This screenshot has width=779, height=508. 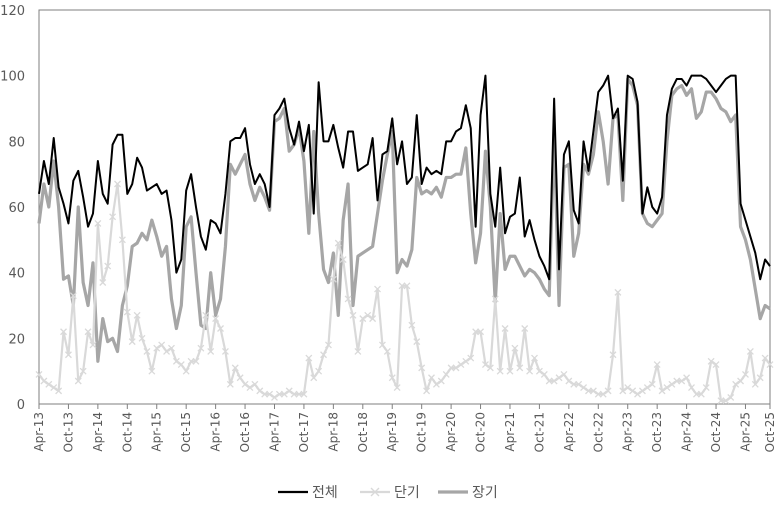 I want to click on y-tick-label: 120, so click(x=12, y=11).